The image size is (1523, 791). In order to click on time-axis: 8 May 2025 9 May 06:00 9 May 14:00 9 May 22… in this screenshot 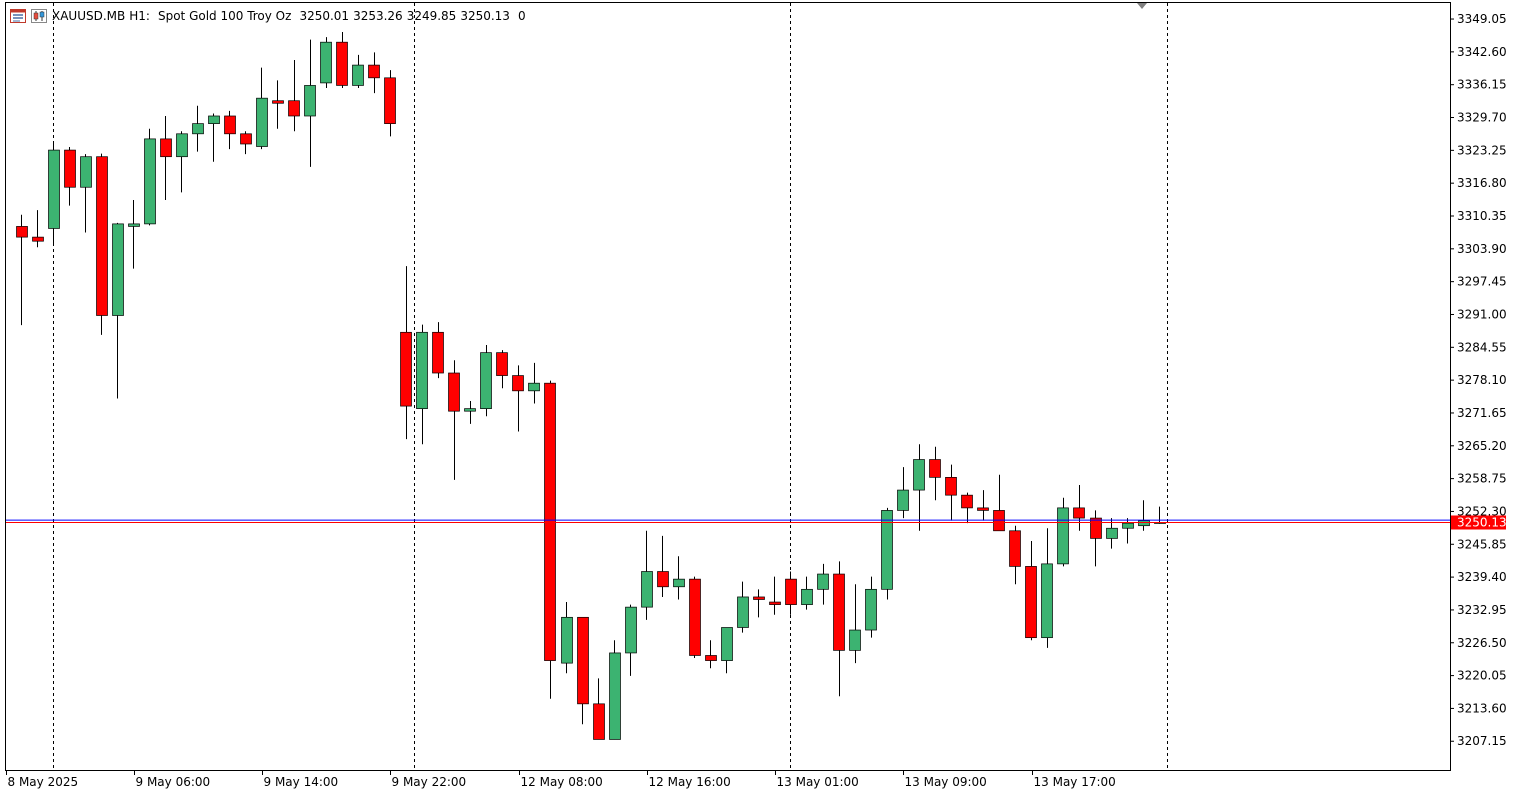, I will do `click(561, 779)`.